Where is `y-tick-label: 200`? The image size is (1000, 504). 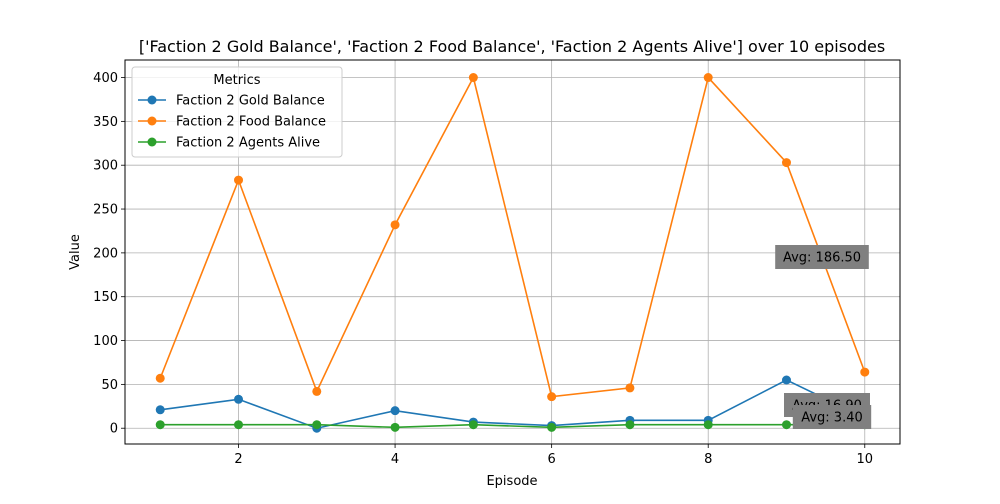 y-tick-label: 200 is located at coordinates (105, 253).